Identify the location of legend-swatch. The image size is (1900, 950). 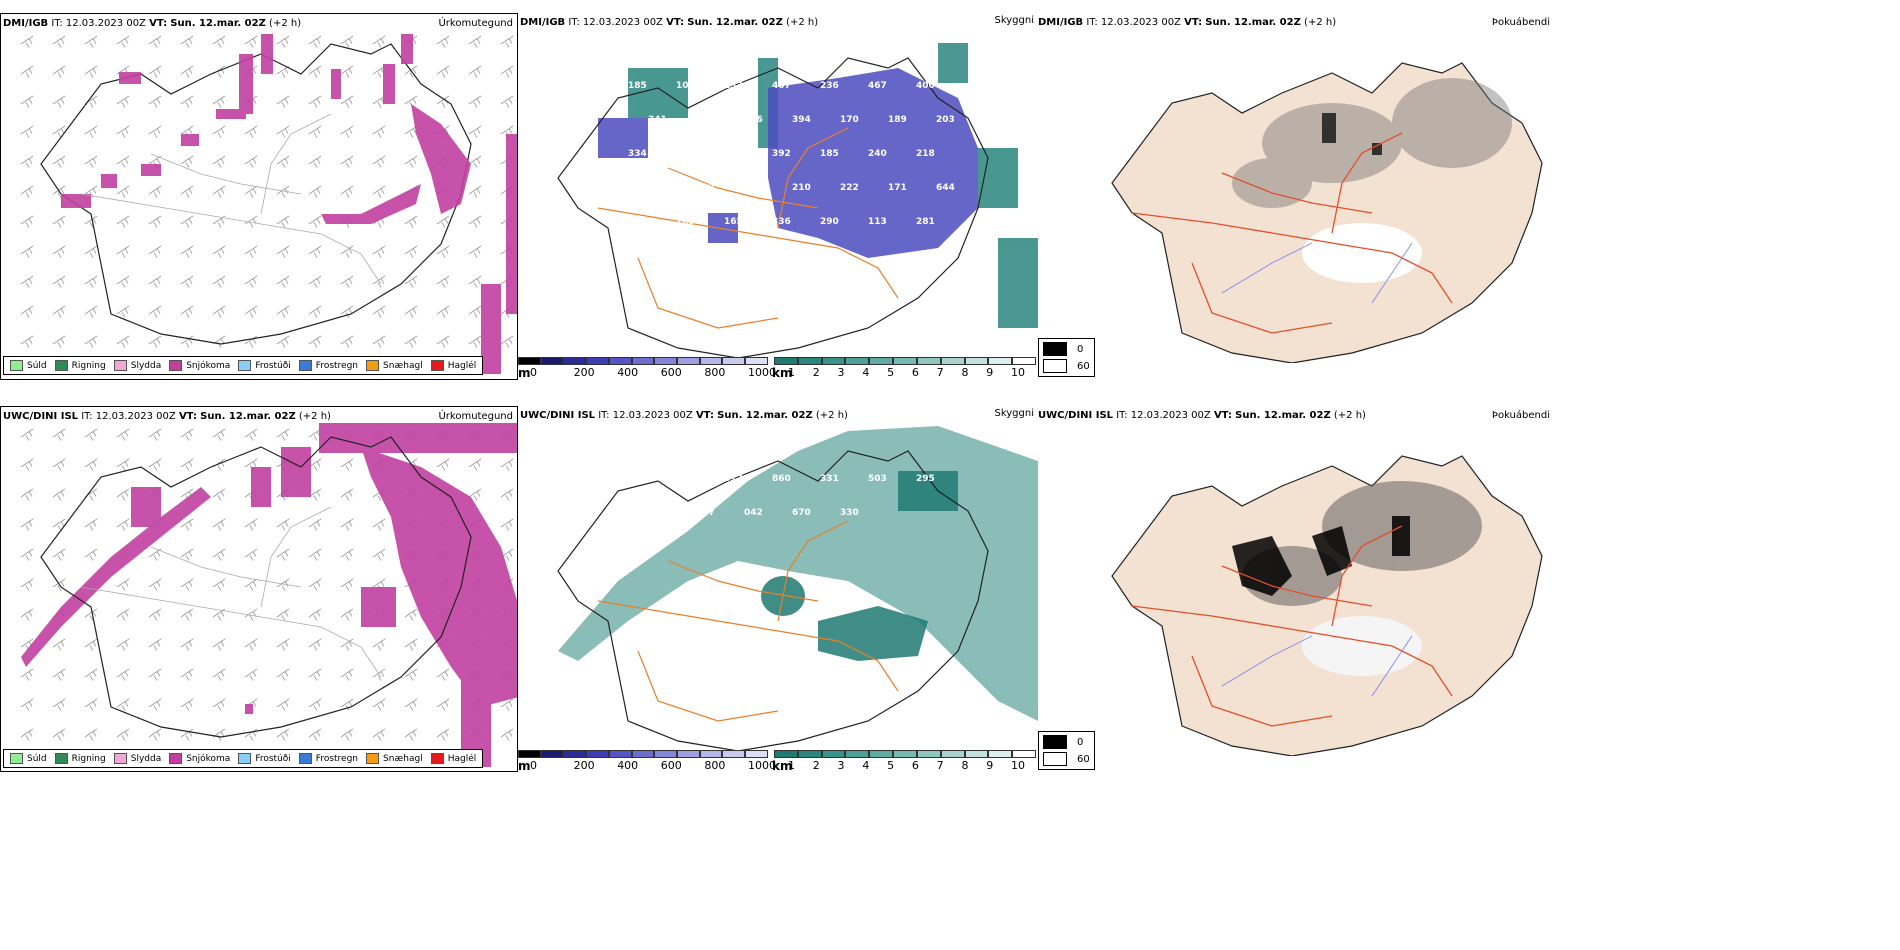
(437, 365).